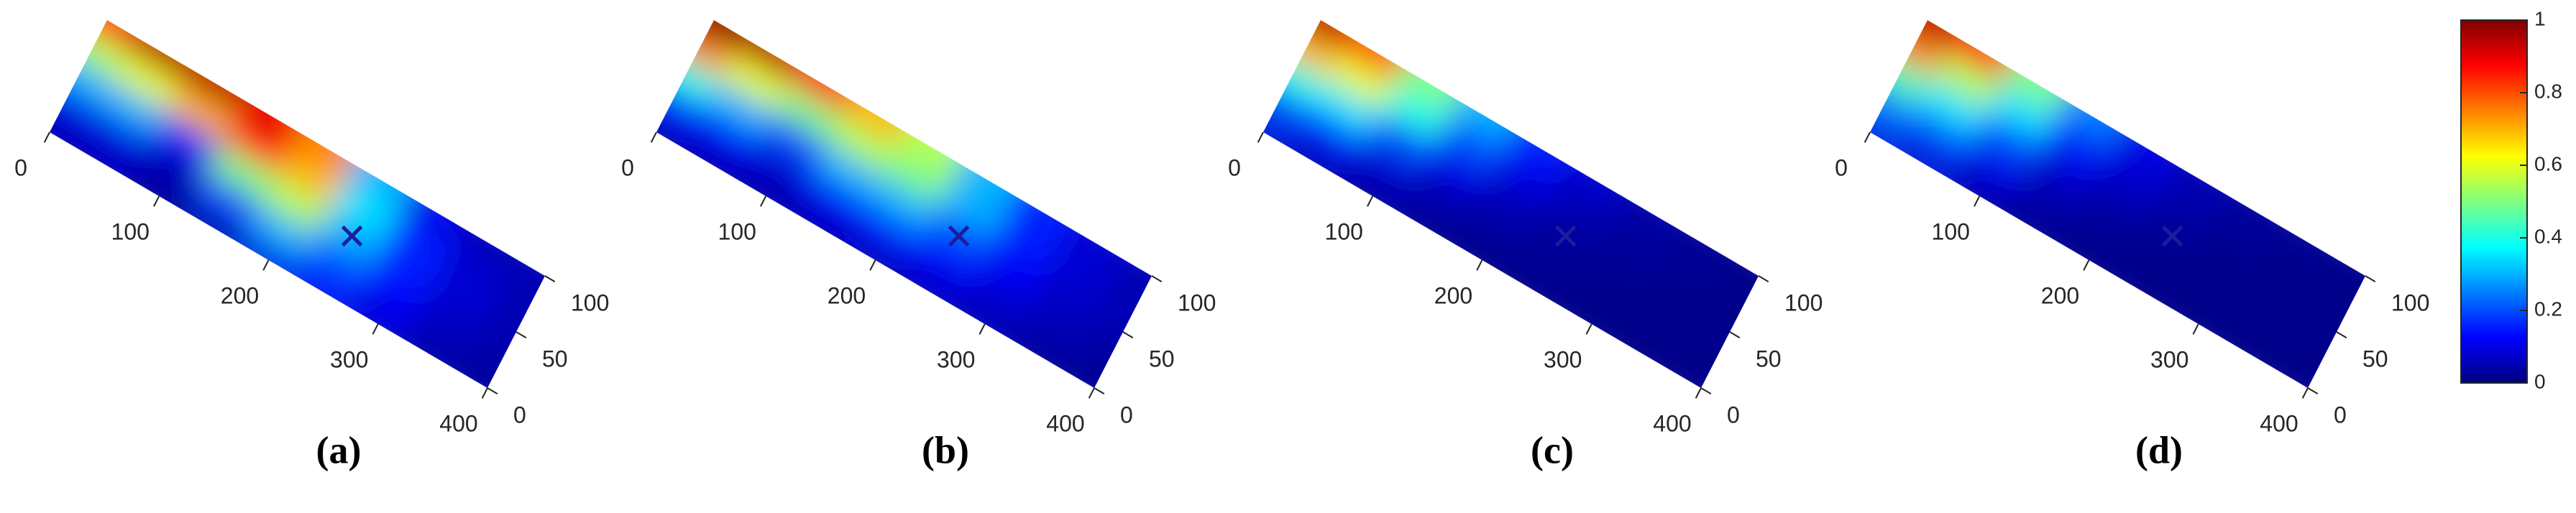 Image resolution: width=2576 pixels, height=513 pixels. What do you see at coordinates (339, 449) in the screenshot?
I see `panel-label: (a)` at bounding box center [339, 449].